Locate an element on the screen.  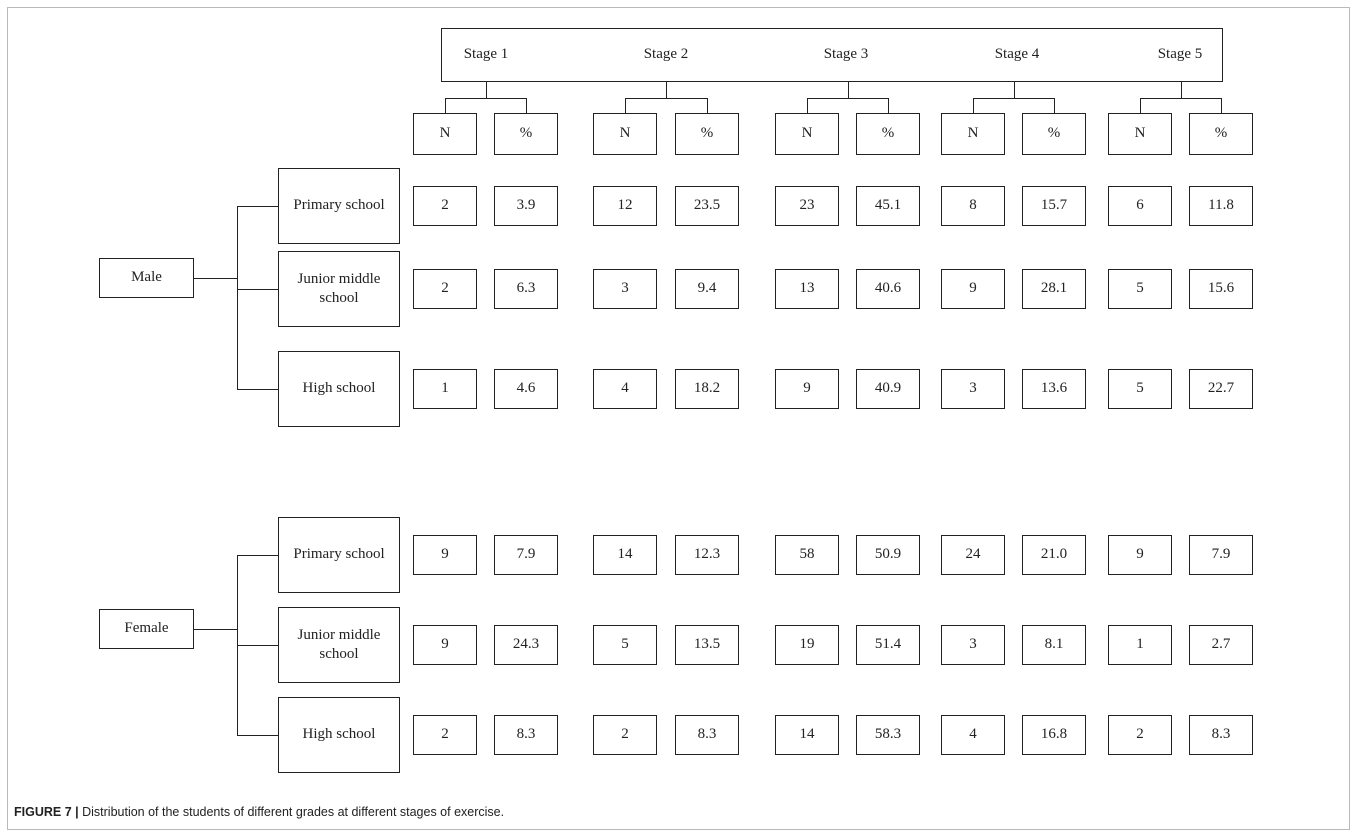
stage-label: Stage 5 is located at coordinates (1180, 54).